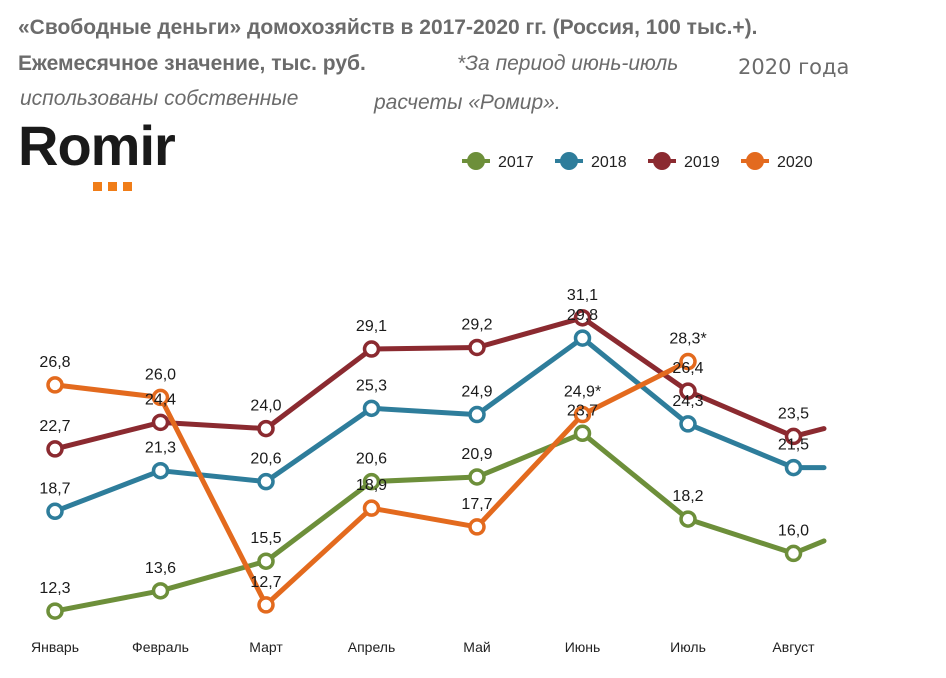 This screenshot has height=678, width=946. I want to click on data-label-2017: 16,0, so click(793, 530).